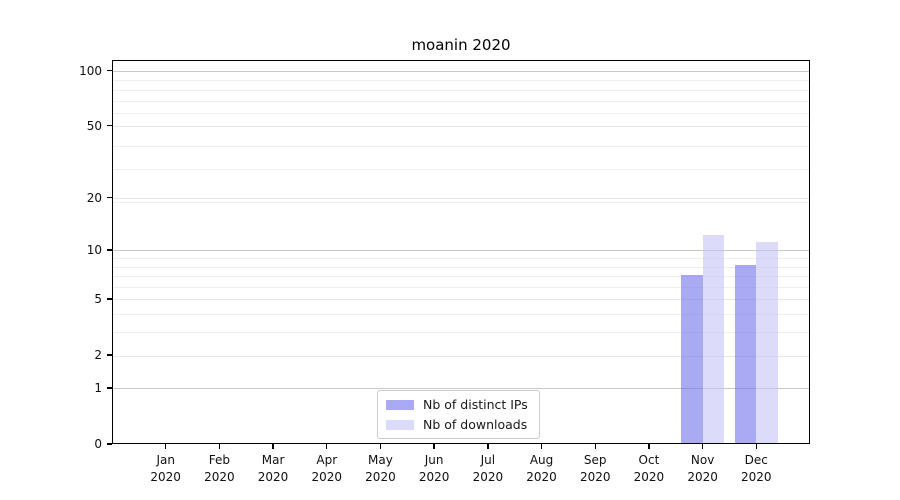 Image resolution: width=900 pixels, height=500 pixels. I want to click on x-axis-tick-label: Oct 2020, so click(649, 468).